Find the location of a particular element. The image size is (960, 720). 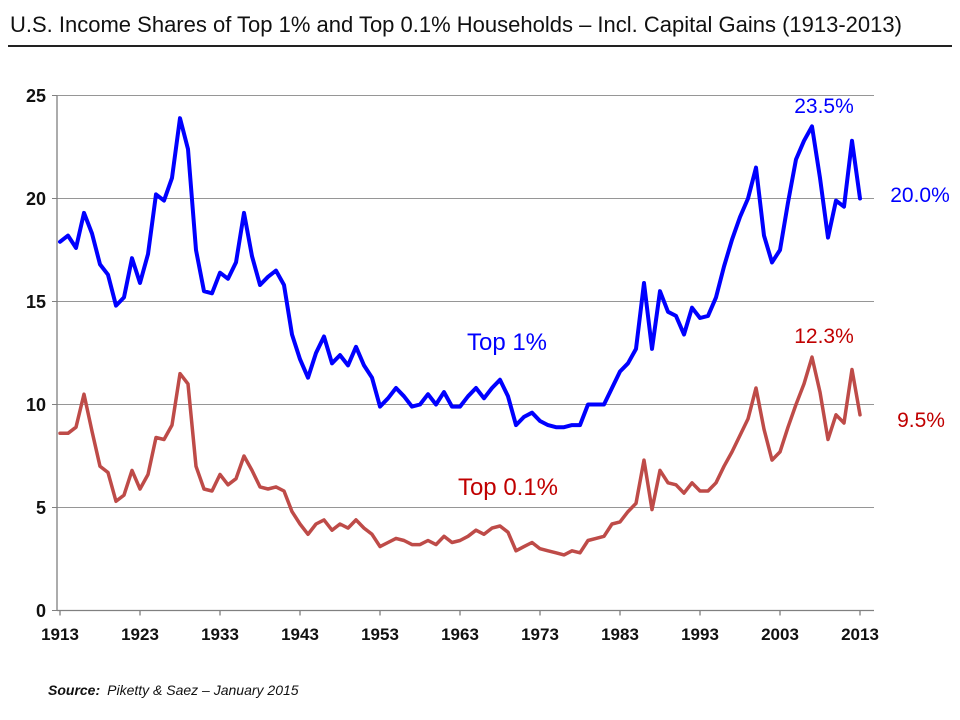

y-axis-tick-label: 20 is located at coordinates (35, 198).